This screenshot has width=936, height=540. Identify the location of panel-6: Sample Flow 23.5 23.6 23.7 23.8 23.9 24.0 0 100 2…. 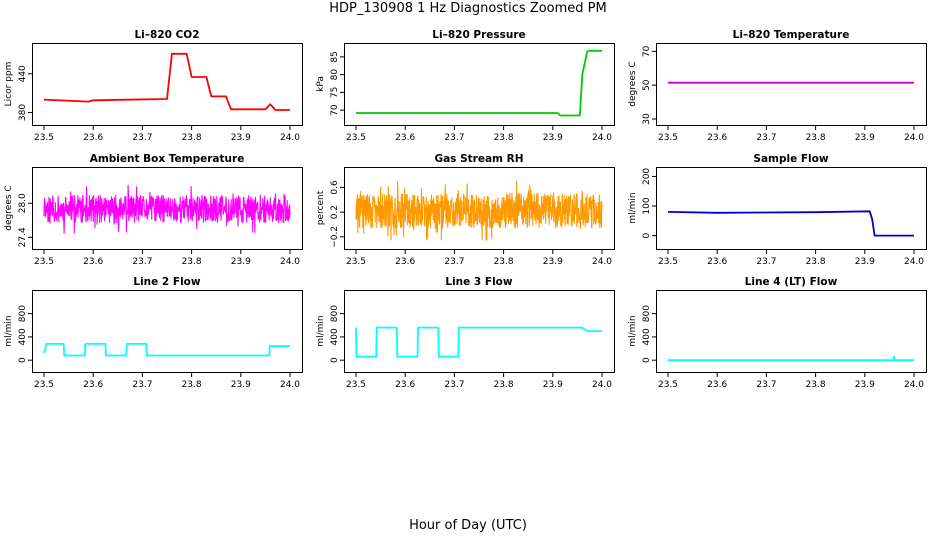
(777, 210).